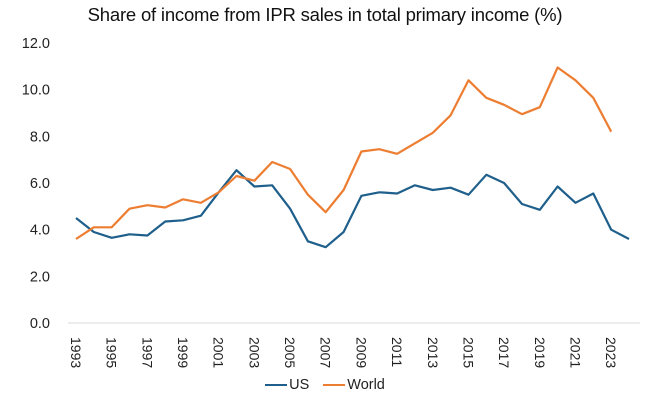 The height and width of the screenshot is (412, 650). Describe the element at coordinates (575, 352) in the screenshot. I see `x-tick-label: 2021` at that location.